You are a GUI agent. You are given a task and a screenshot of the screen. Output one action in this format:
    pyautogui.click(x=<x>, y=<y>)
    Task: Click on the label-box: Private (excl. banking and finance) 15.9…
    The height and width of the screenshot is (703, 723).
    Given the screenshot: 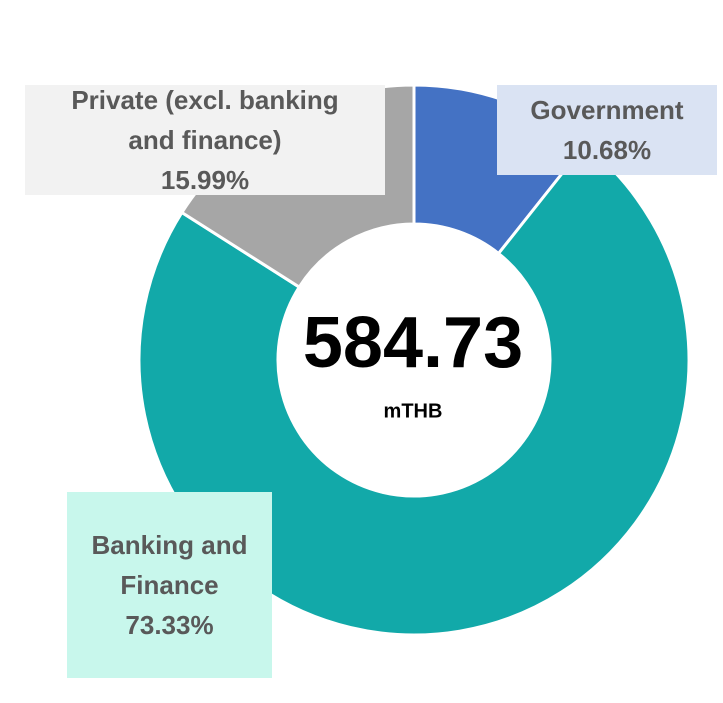 What is the action you would take?
    pyautogui.click(x=205, y=140)
    